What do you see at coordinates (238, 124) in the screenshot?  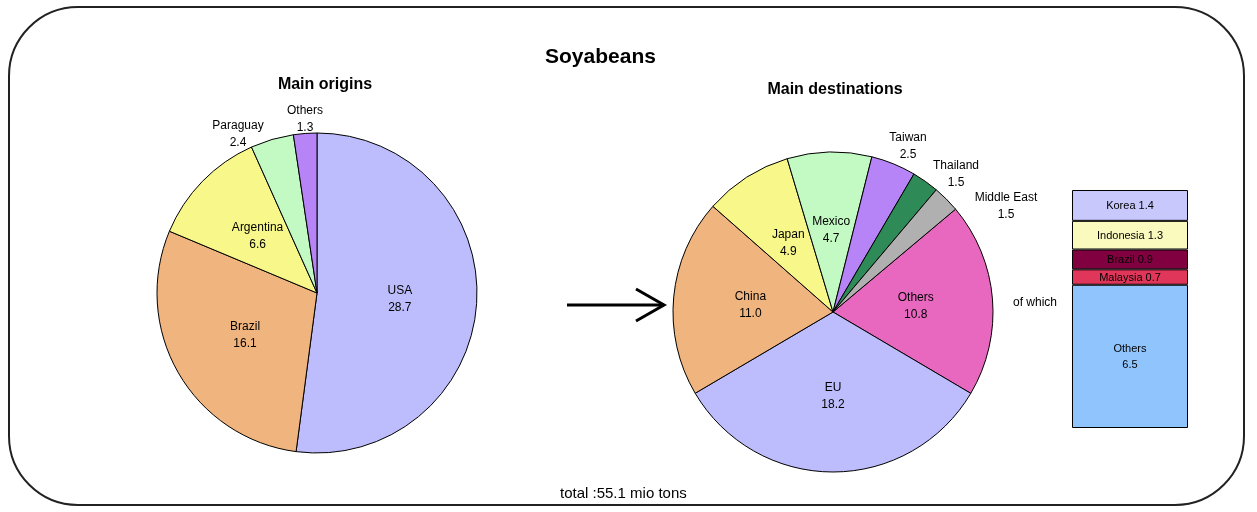 I see `slice-label: Paraguay` at bounding box center [238, 124].